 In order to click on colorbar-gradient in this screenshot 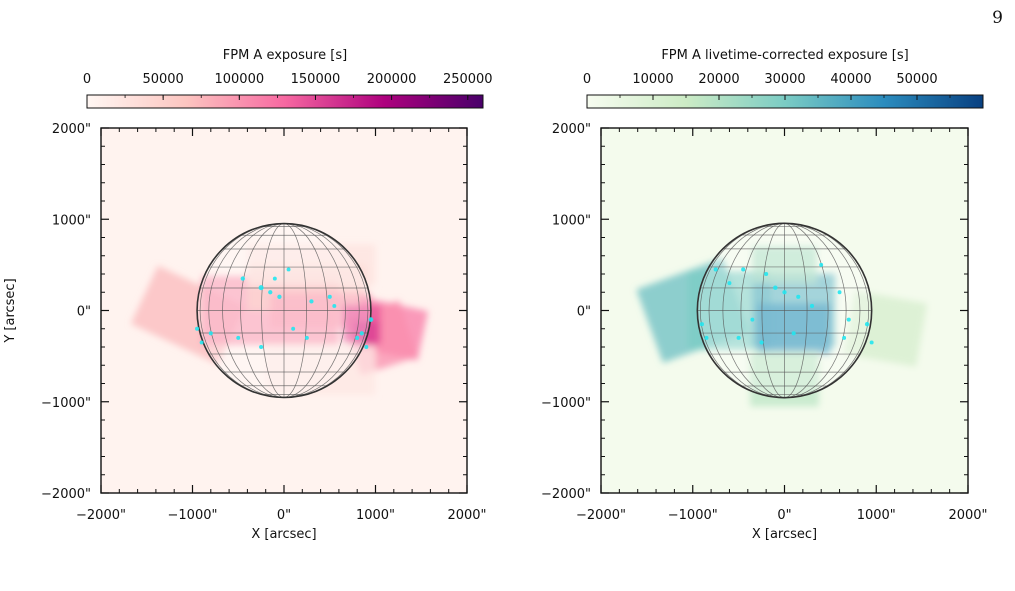, I will do `click(285, 101)`.